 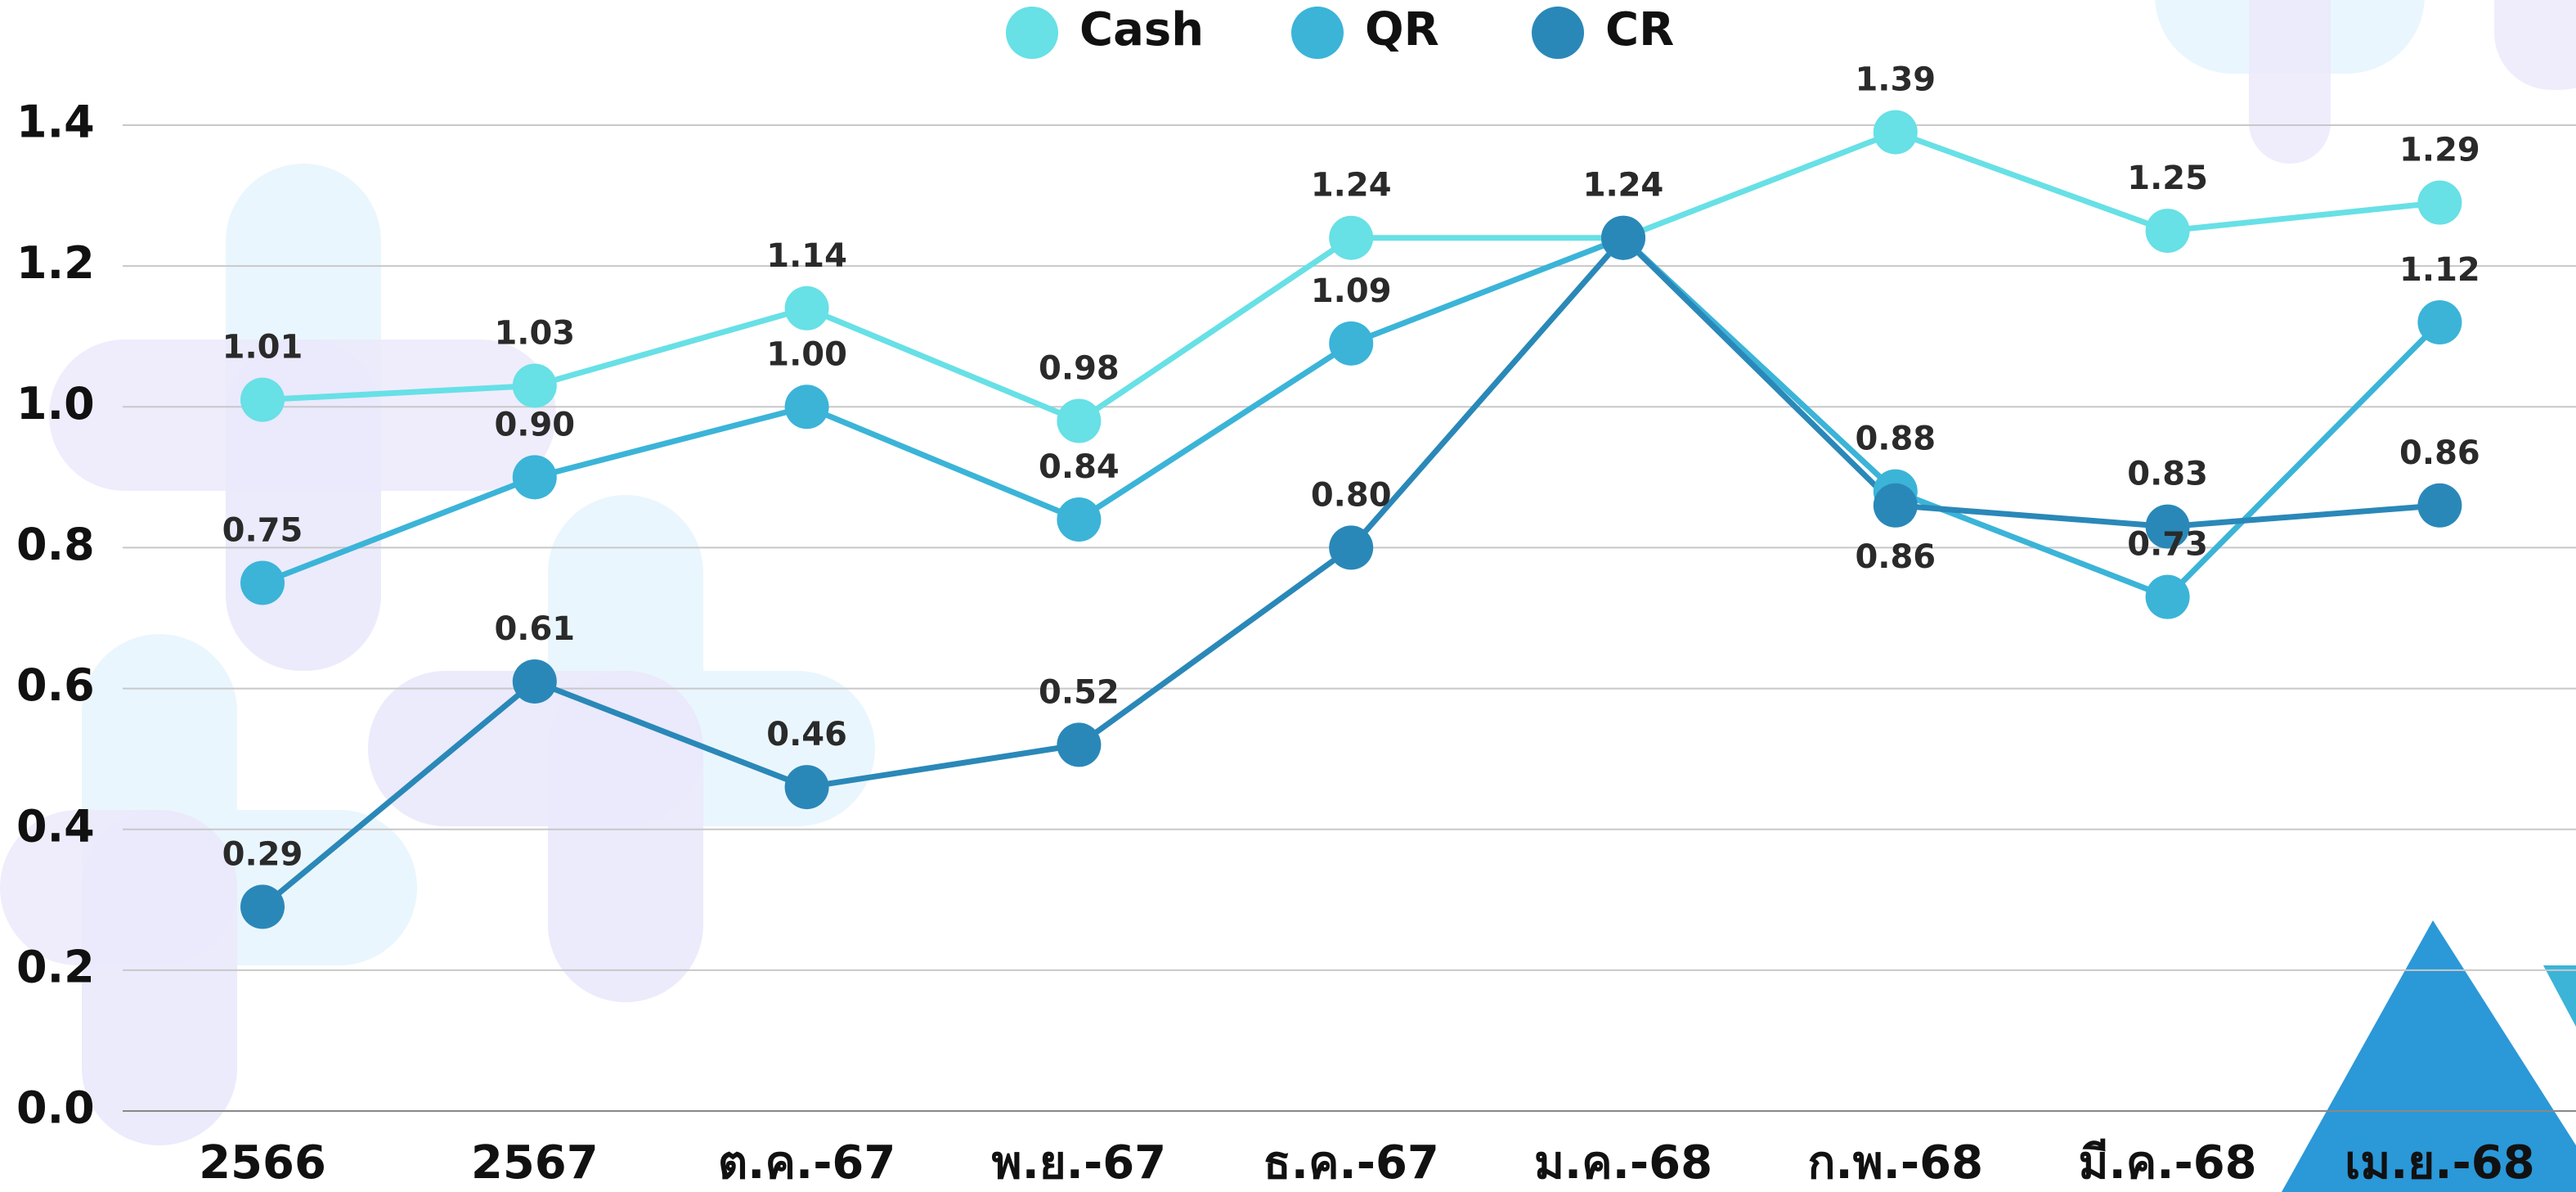 What do you see at coordinates (55, 966) in the screenshot?
I see `y-tick-label: 0.2` at bounding box center [55, 966].